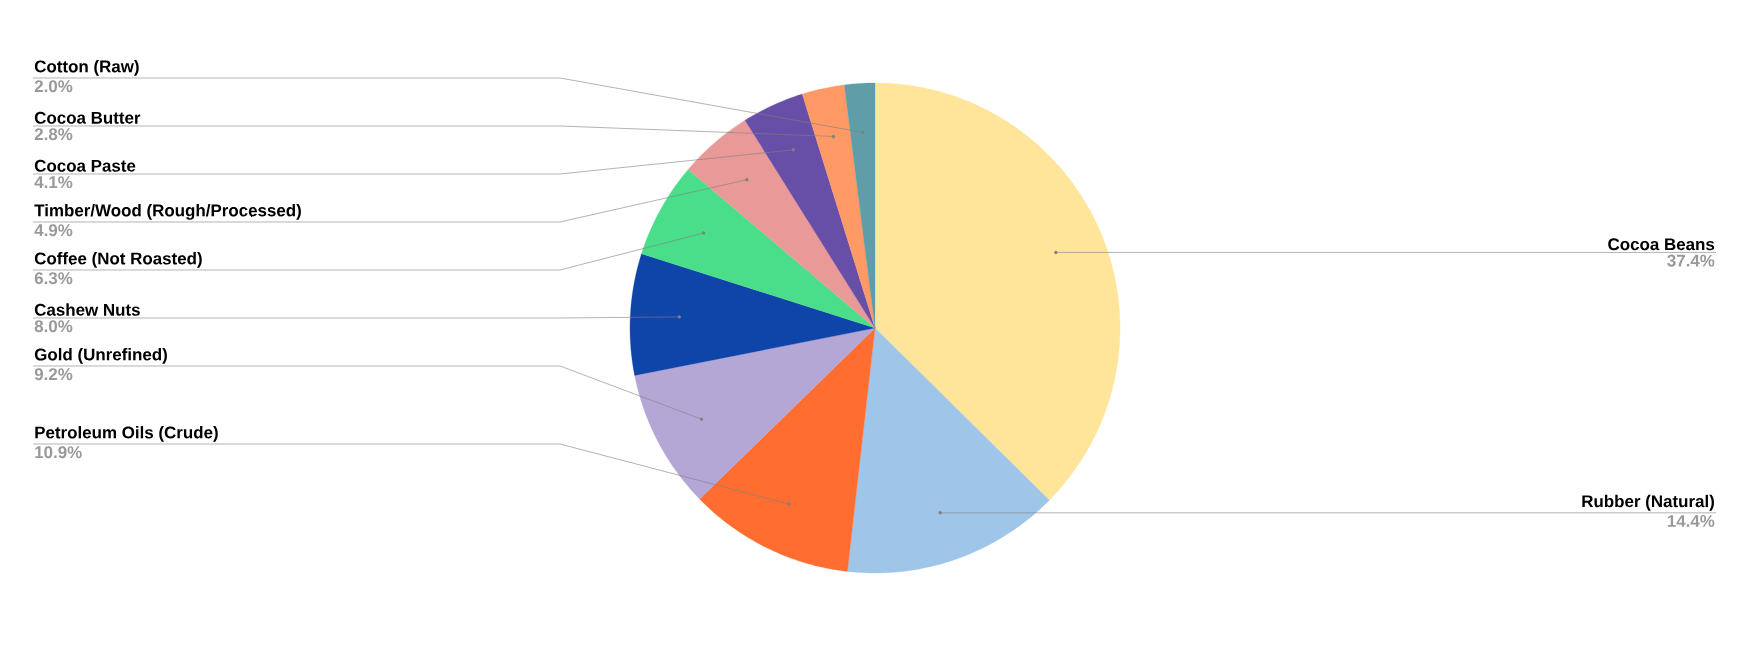  Describe the element at coordinates (53, 374) in the screenshot. I see `data-label: 9.2%` at that location.